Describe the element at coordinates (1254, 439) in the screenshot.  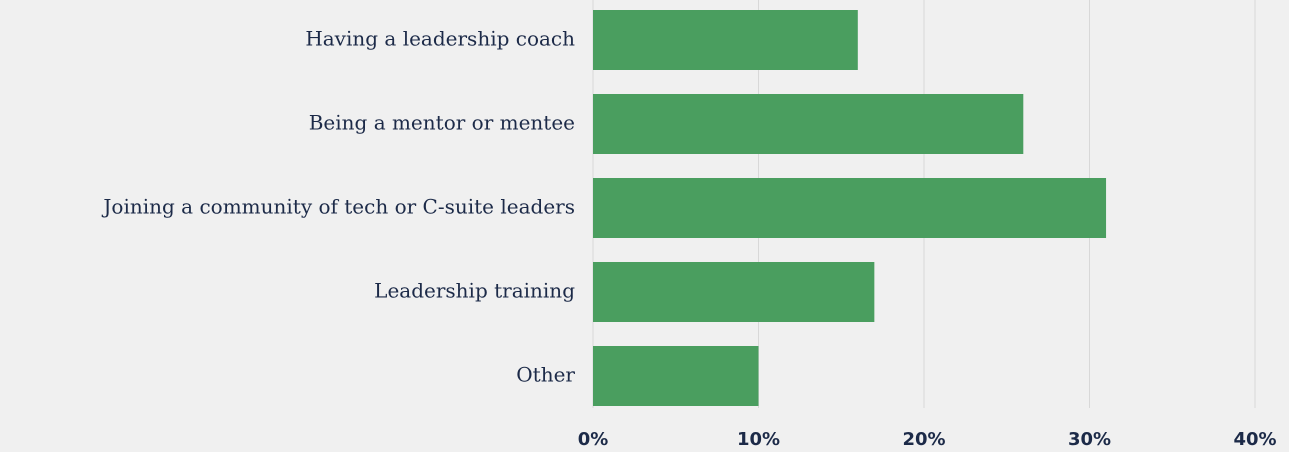
I see `x-tick-label: 40%` at that location.